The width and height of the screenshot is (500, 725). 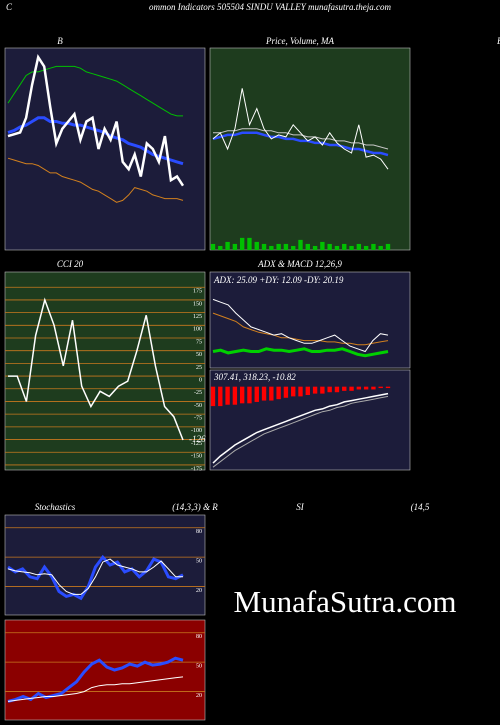 What do you see at coordinates (196, 444) in the screenshot?
I see `y-tick-label: -125` at bounding box center [196, 444].